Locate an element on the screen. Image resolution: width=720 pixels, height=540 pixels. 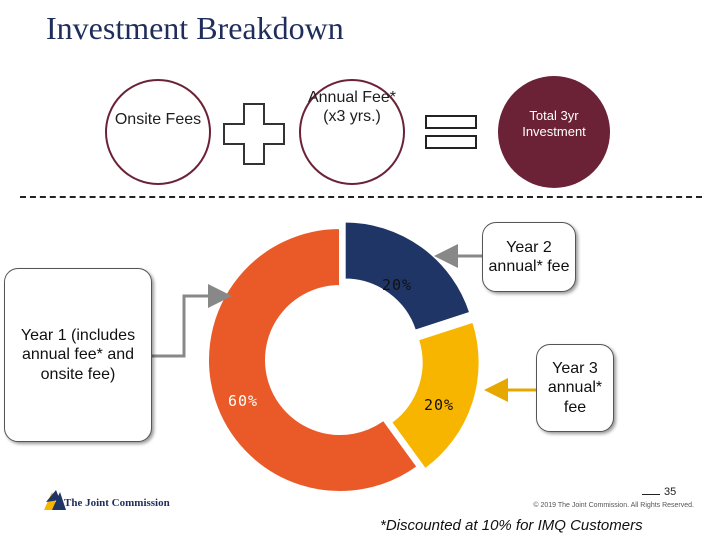
equals-icon-top is located at coordinates (451, 122).